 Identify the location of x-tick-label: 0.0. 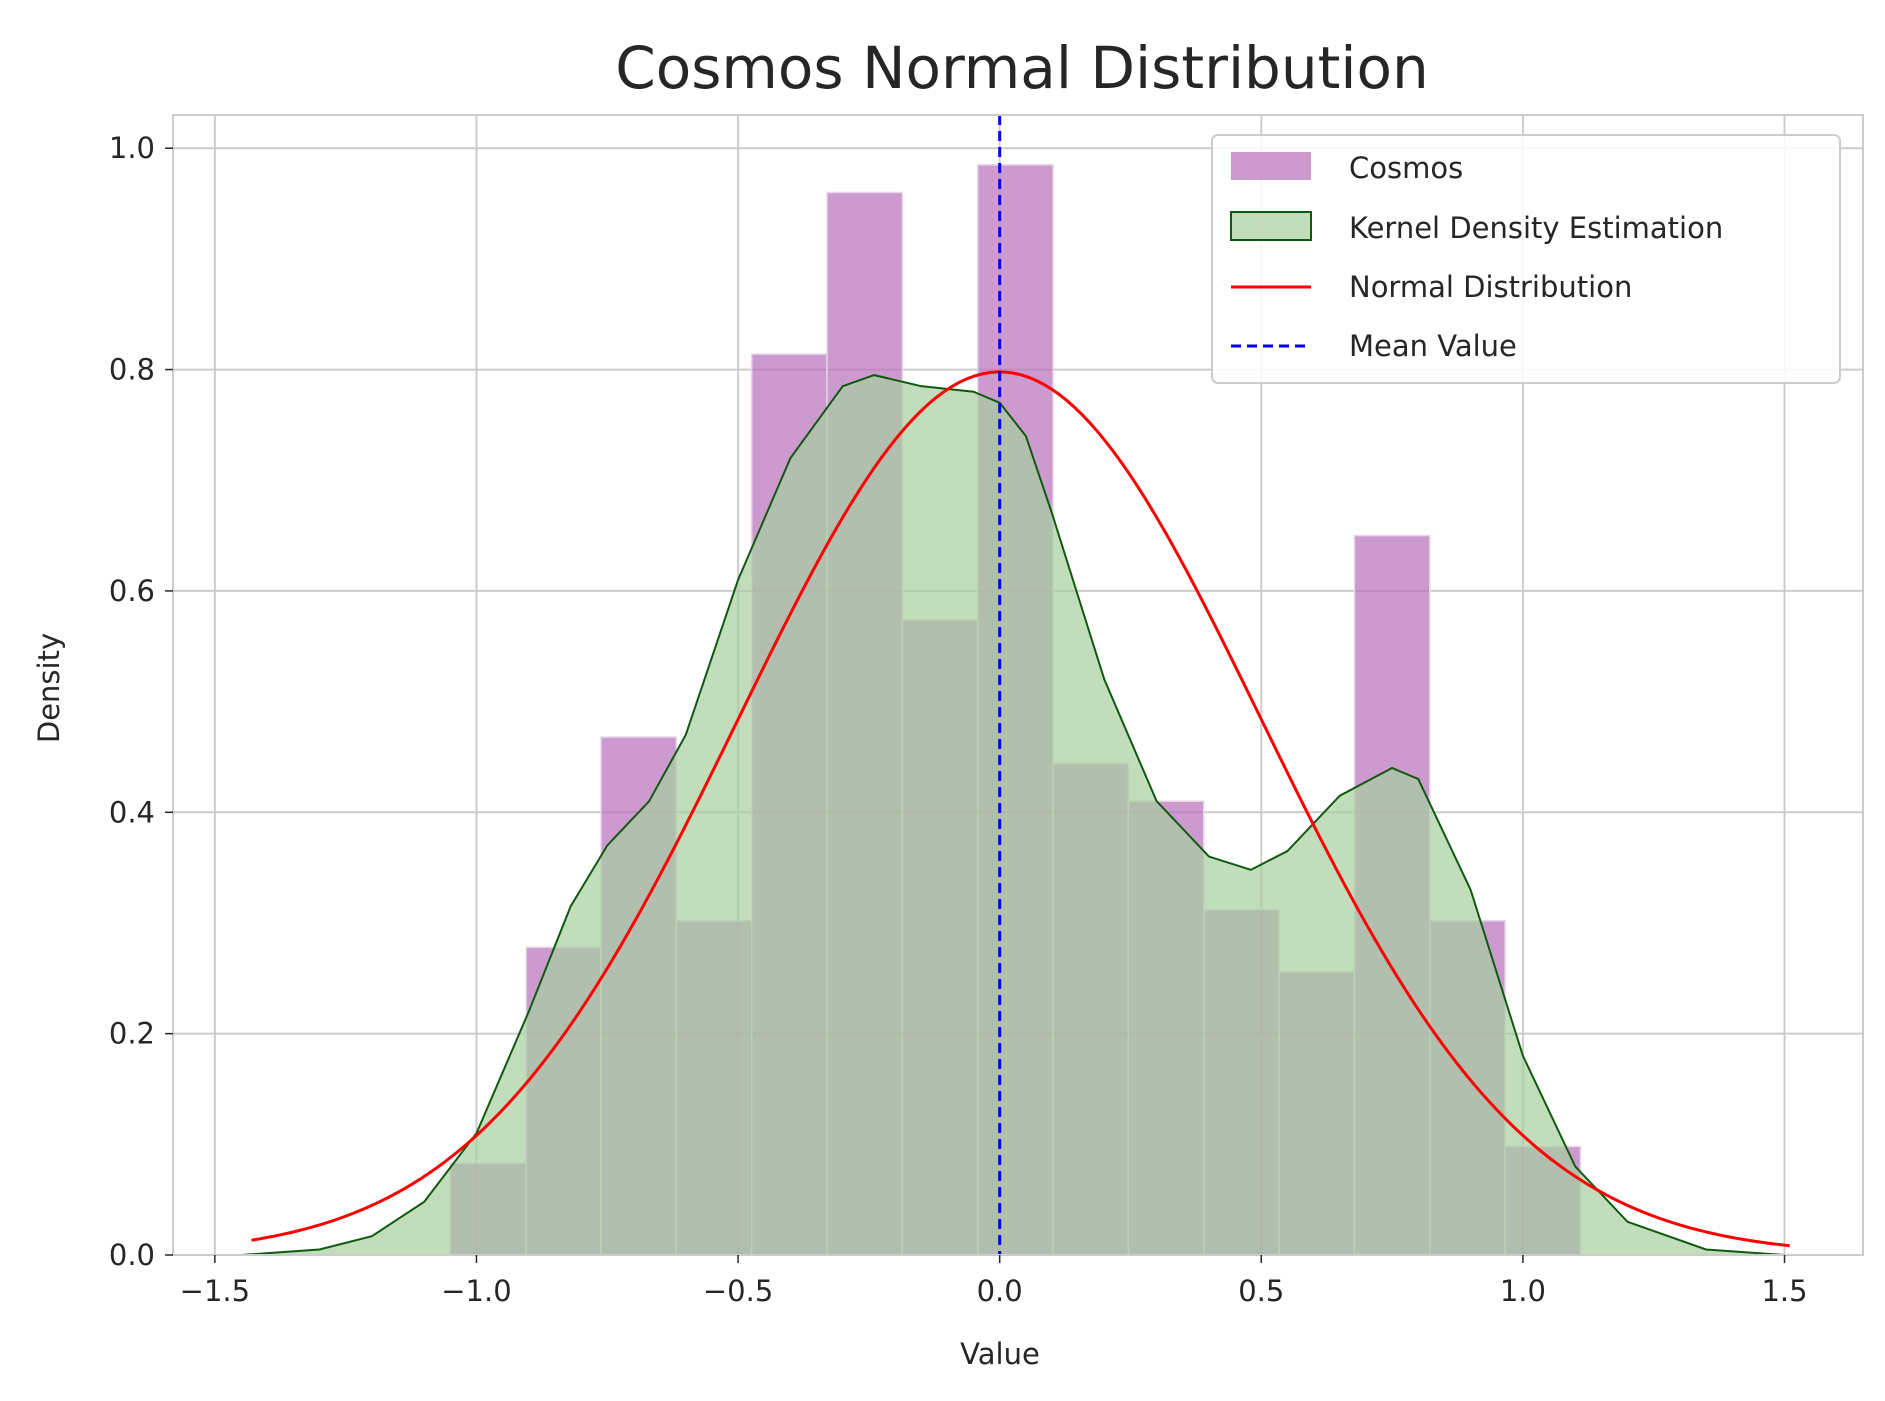
(1000, 1291).